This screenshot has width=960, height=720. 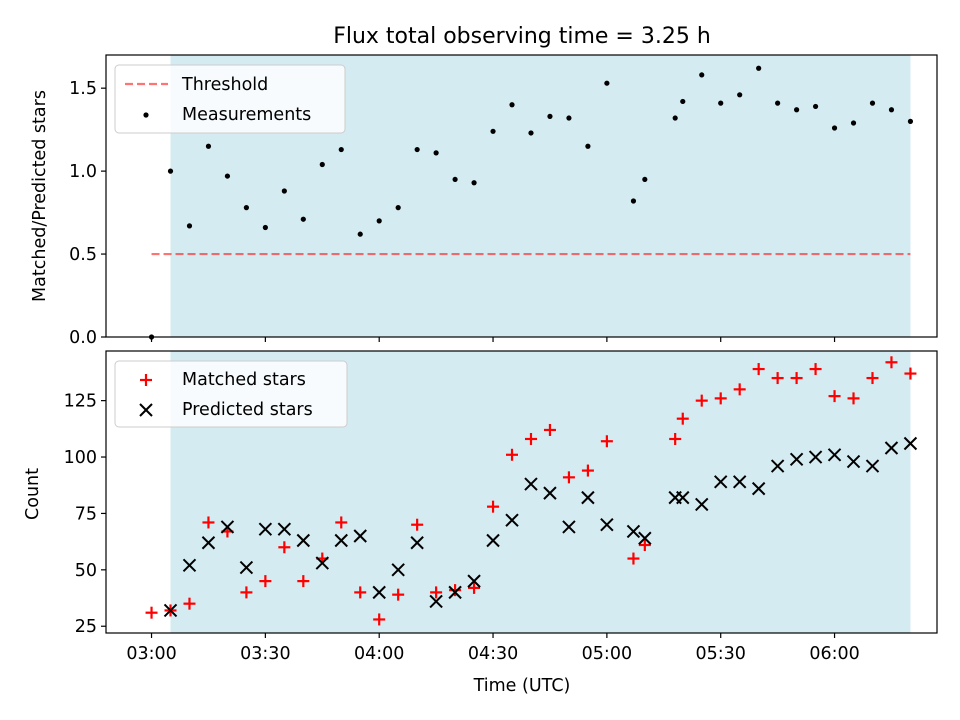 I want to click on y-tick-label: 75, so click(x=86, y=514).